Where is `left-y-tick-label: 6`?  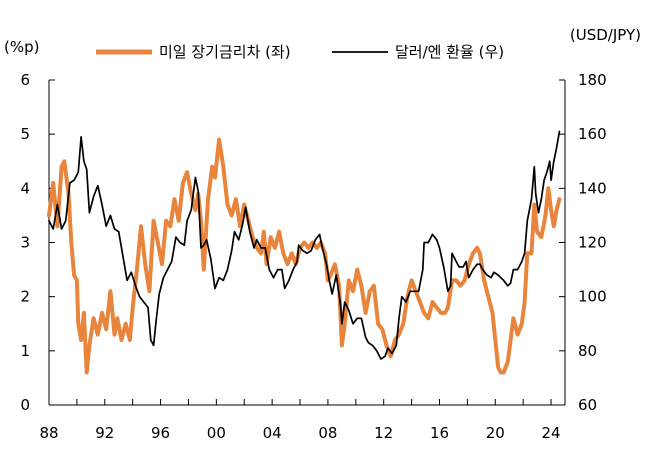
left-y-tick-label: 6 is located at coordinates (25, 80).